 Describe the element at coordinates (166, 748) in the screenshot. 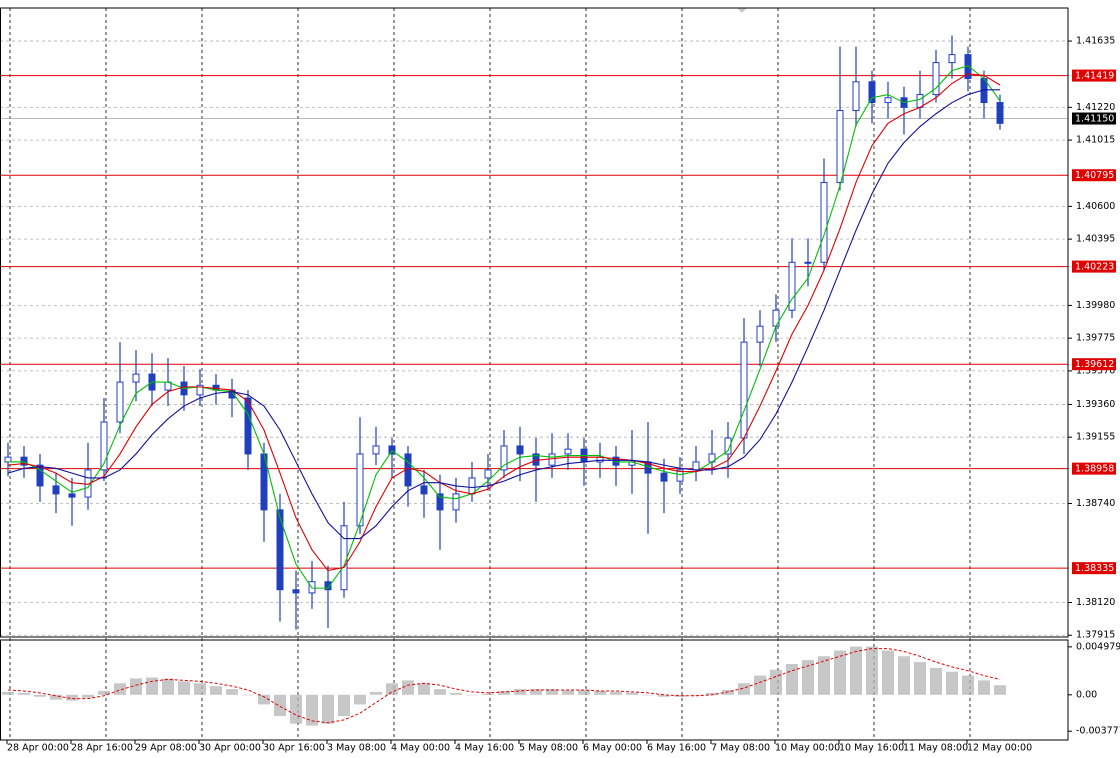

I see `x-tick-label: 29 Apr 08:00` at that location.